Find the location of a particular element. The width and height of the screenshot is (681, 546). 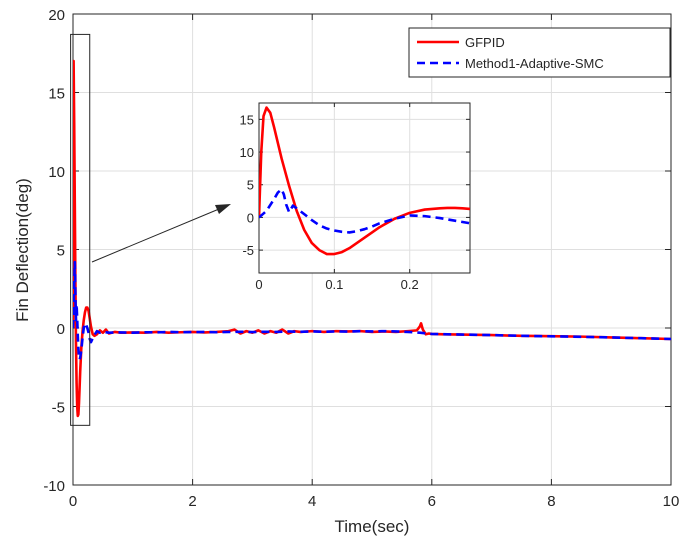

inset-area is located at coordinates (364, 188).